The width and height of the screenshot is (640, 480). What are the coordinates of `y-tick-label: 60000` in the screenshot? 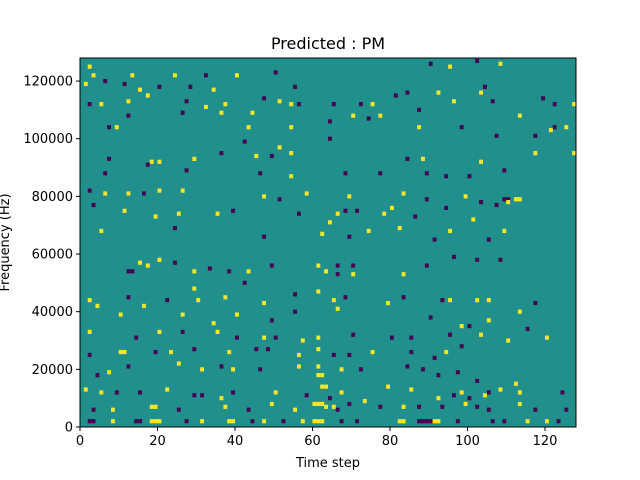 It's located at (52, 255).